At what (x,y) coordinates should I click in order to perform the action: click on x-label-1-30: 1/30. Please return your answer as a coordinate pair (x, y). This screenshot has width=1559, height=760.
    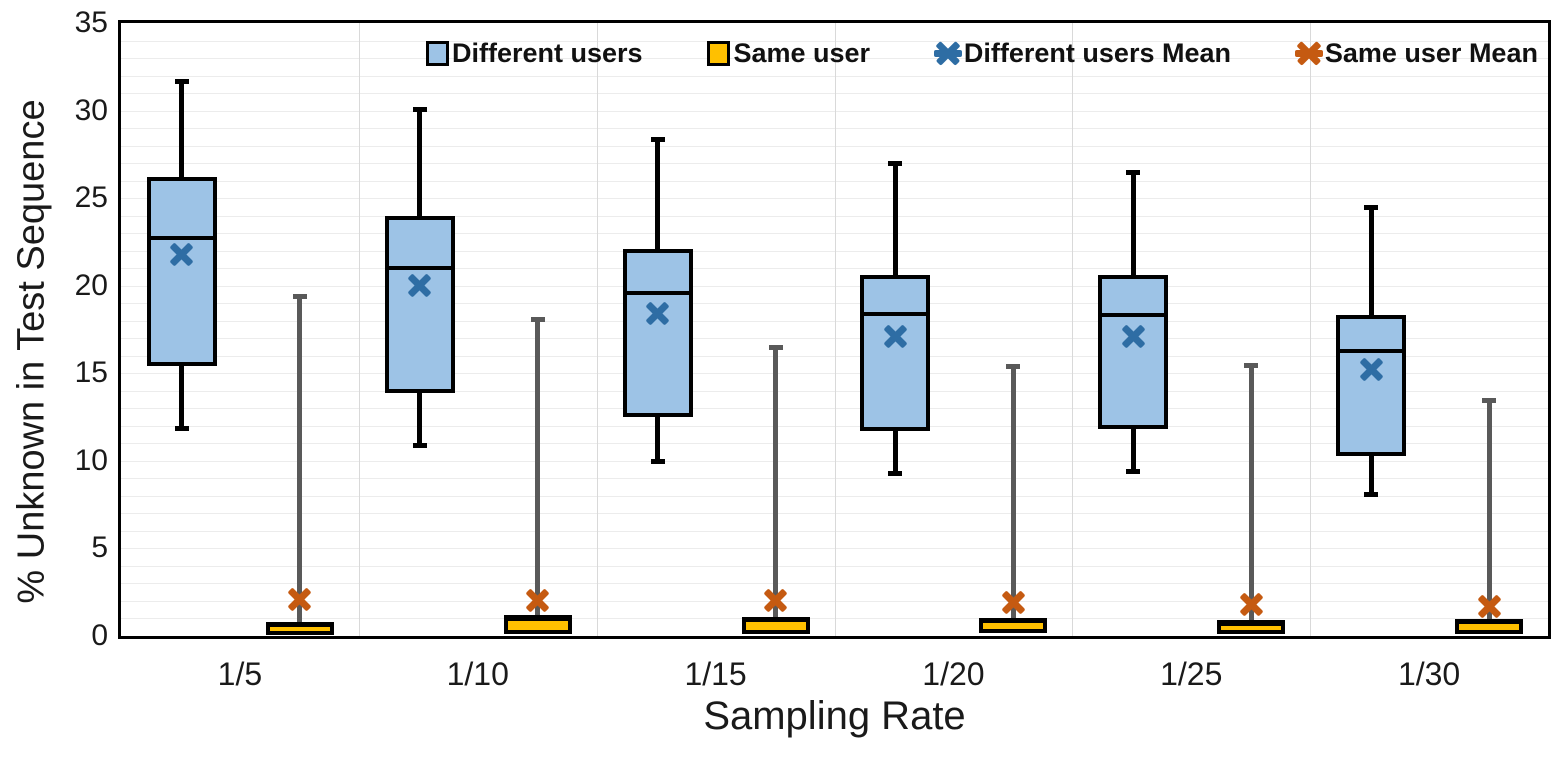
    Looking at the image, I should click on (1429, 674).